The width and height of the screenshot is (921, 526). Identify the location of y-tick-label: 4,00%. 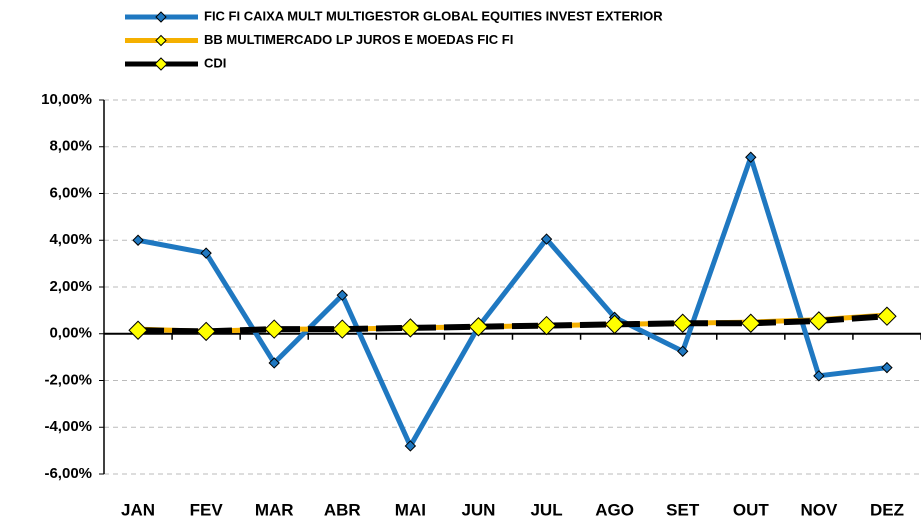
(70, 239).